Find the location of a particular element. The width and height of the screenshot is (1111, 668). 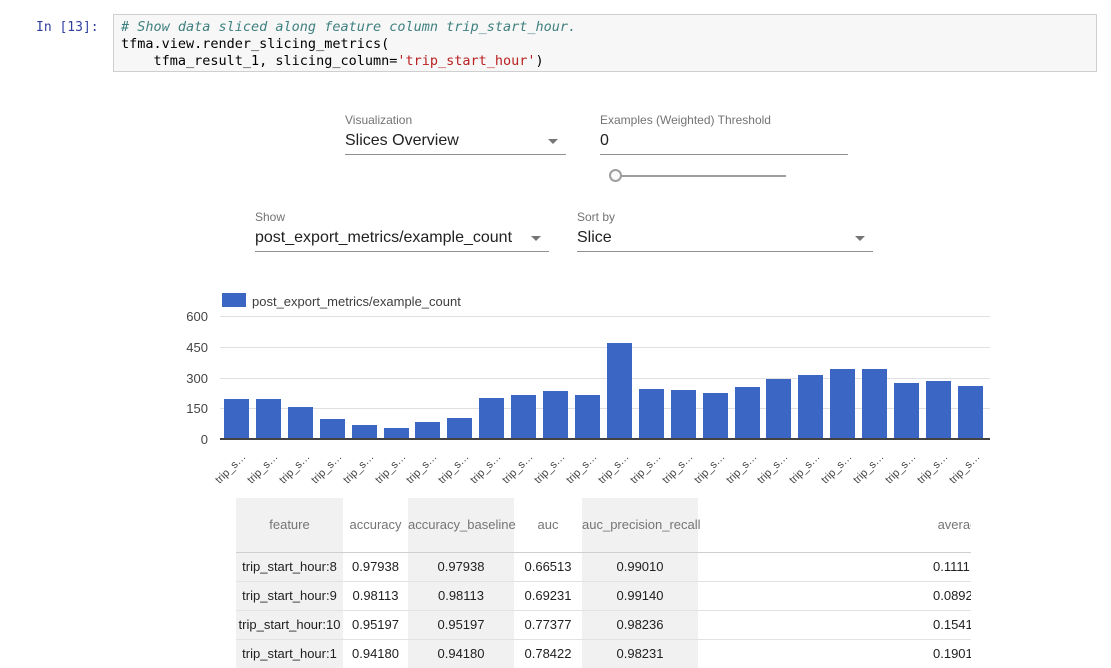

table-header-cell: feature is located at coordinates (289, 525).